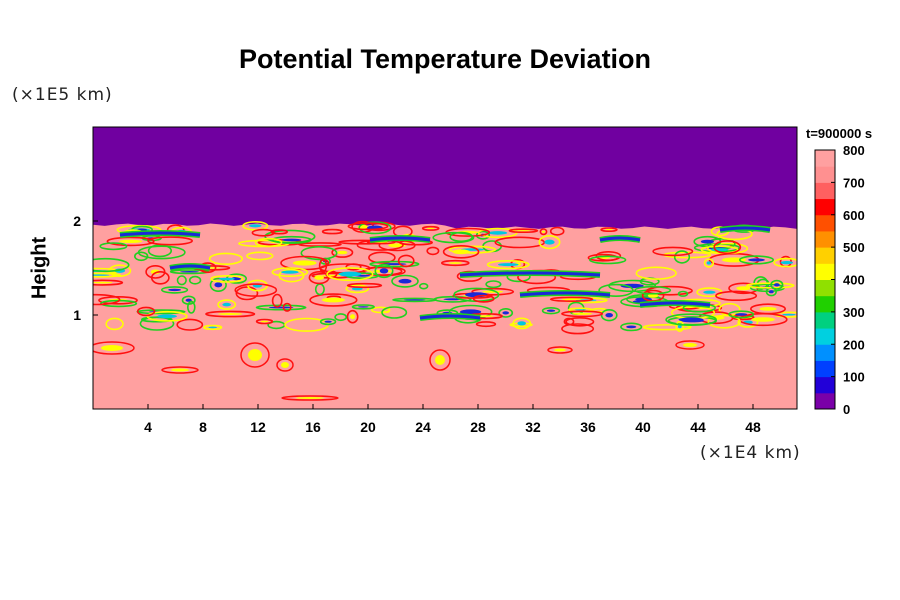 Image resolution: width=900 pixels, height=600 pixels. What do you see at coordinates (368, 427) in the screenshot?
I see `x-tick-label: 20` at bounding box center [368, 427].